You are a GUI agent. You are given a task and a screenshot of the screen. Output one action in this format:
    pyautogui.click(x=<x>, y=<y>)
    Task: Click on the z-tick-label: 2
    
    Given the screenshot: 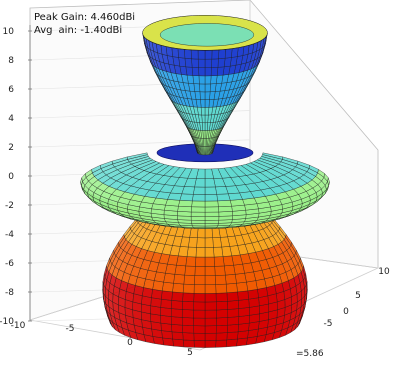 What is the action you would take?
    pyautogui.click(x=11, y=148)
    